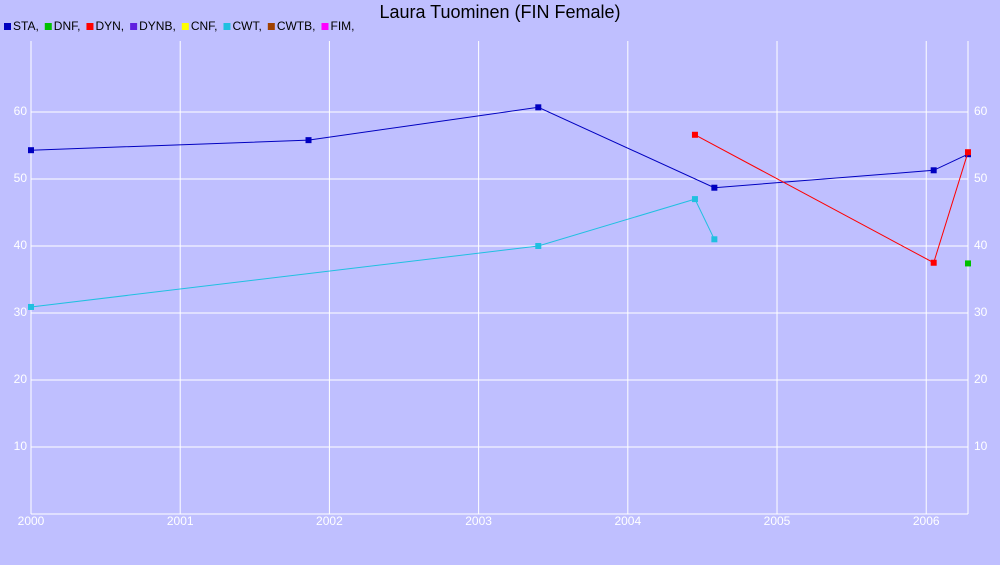 The width and height of the screenshot is (1000, 565). I want to click on x-tick-label: 2004, so click(627, 521).